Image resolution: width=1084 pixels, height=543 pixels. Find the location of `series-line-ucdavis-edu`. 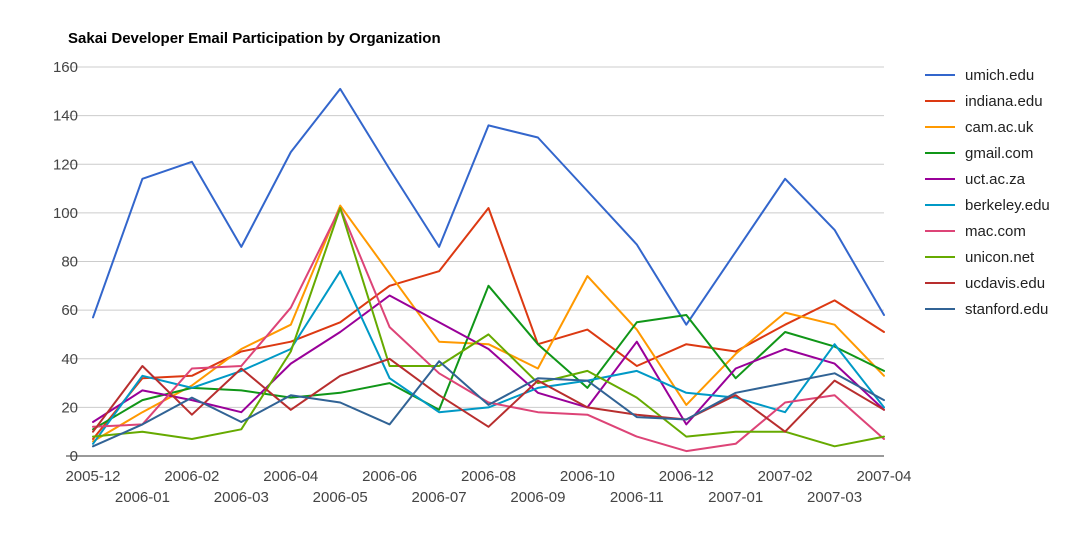

series-line-ucdavis-edu is located at coordinates (488, 395).